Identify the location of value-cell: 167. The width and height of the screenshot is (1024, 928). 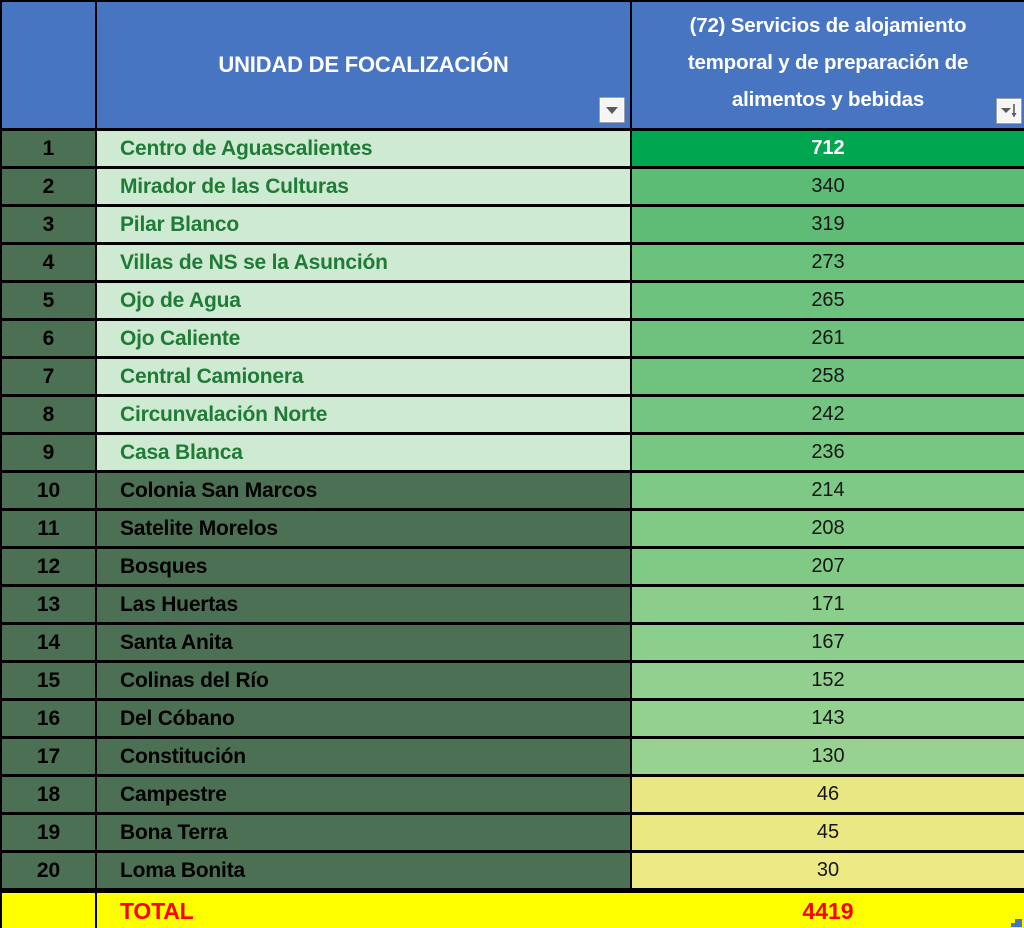
(828, 642).